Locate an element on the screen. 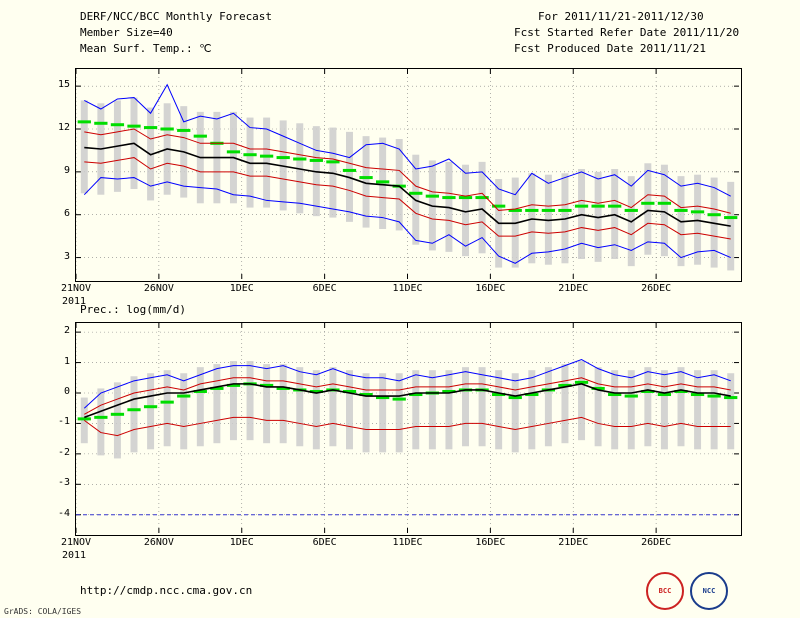 The image size is (800, 618). precipitation-xtick-21DEC: 21DEC is located at coordinates (573, 542).